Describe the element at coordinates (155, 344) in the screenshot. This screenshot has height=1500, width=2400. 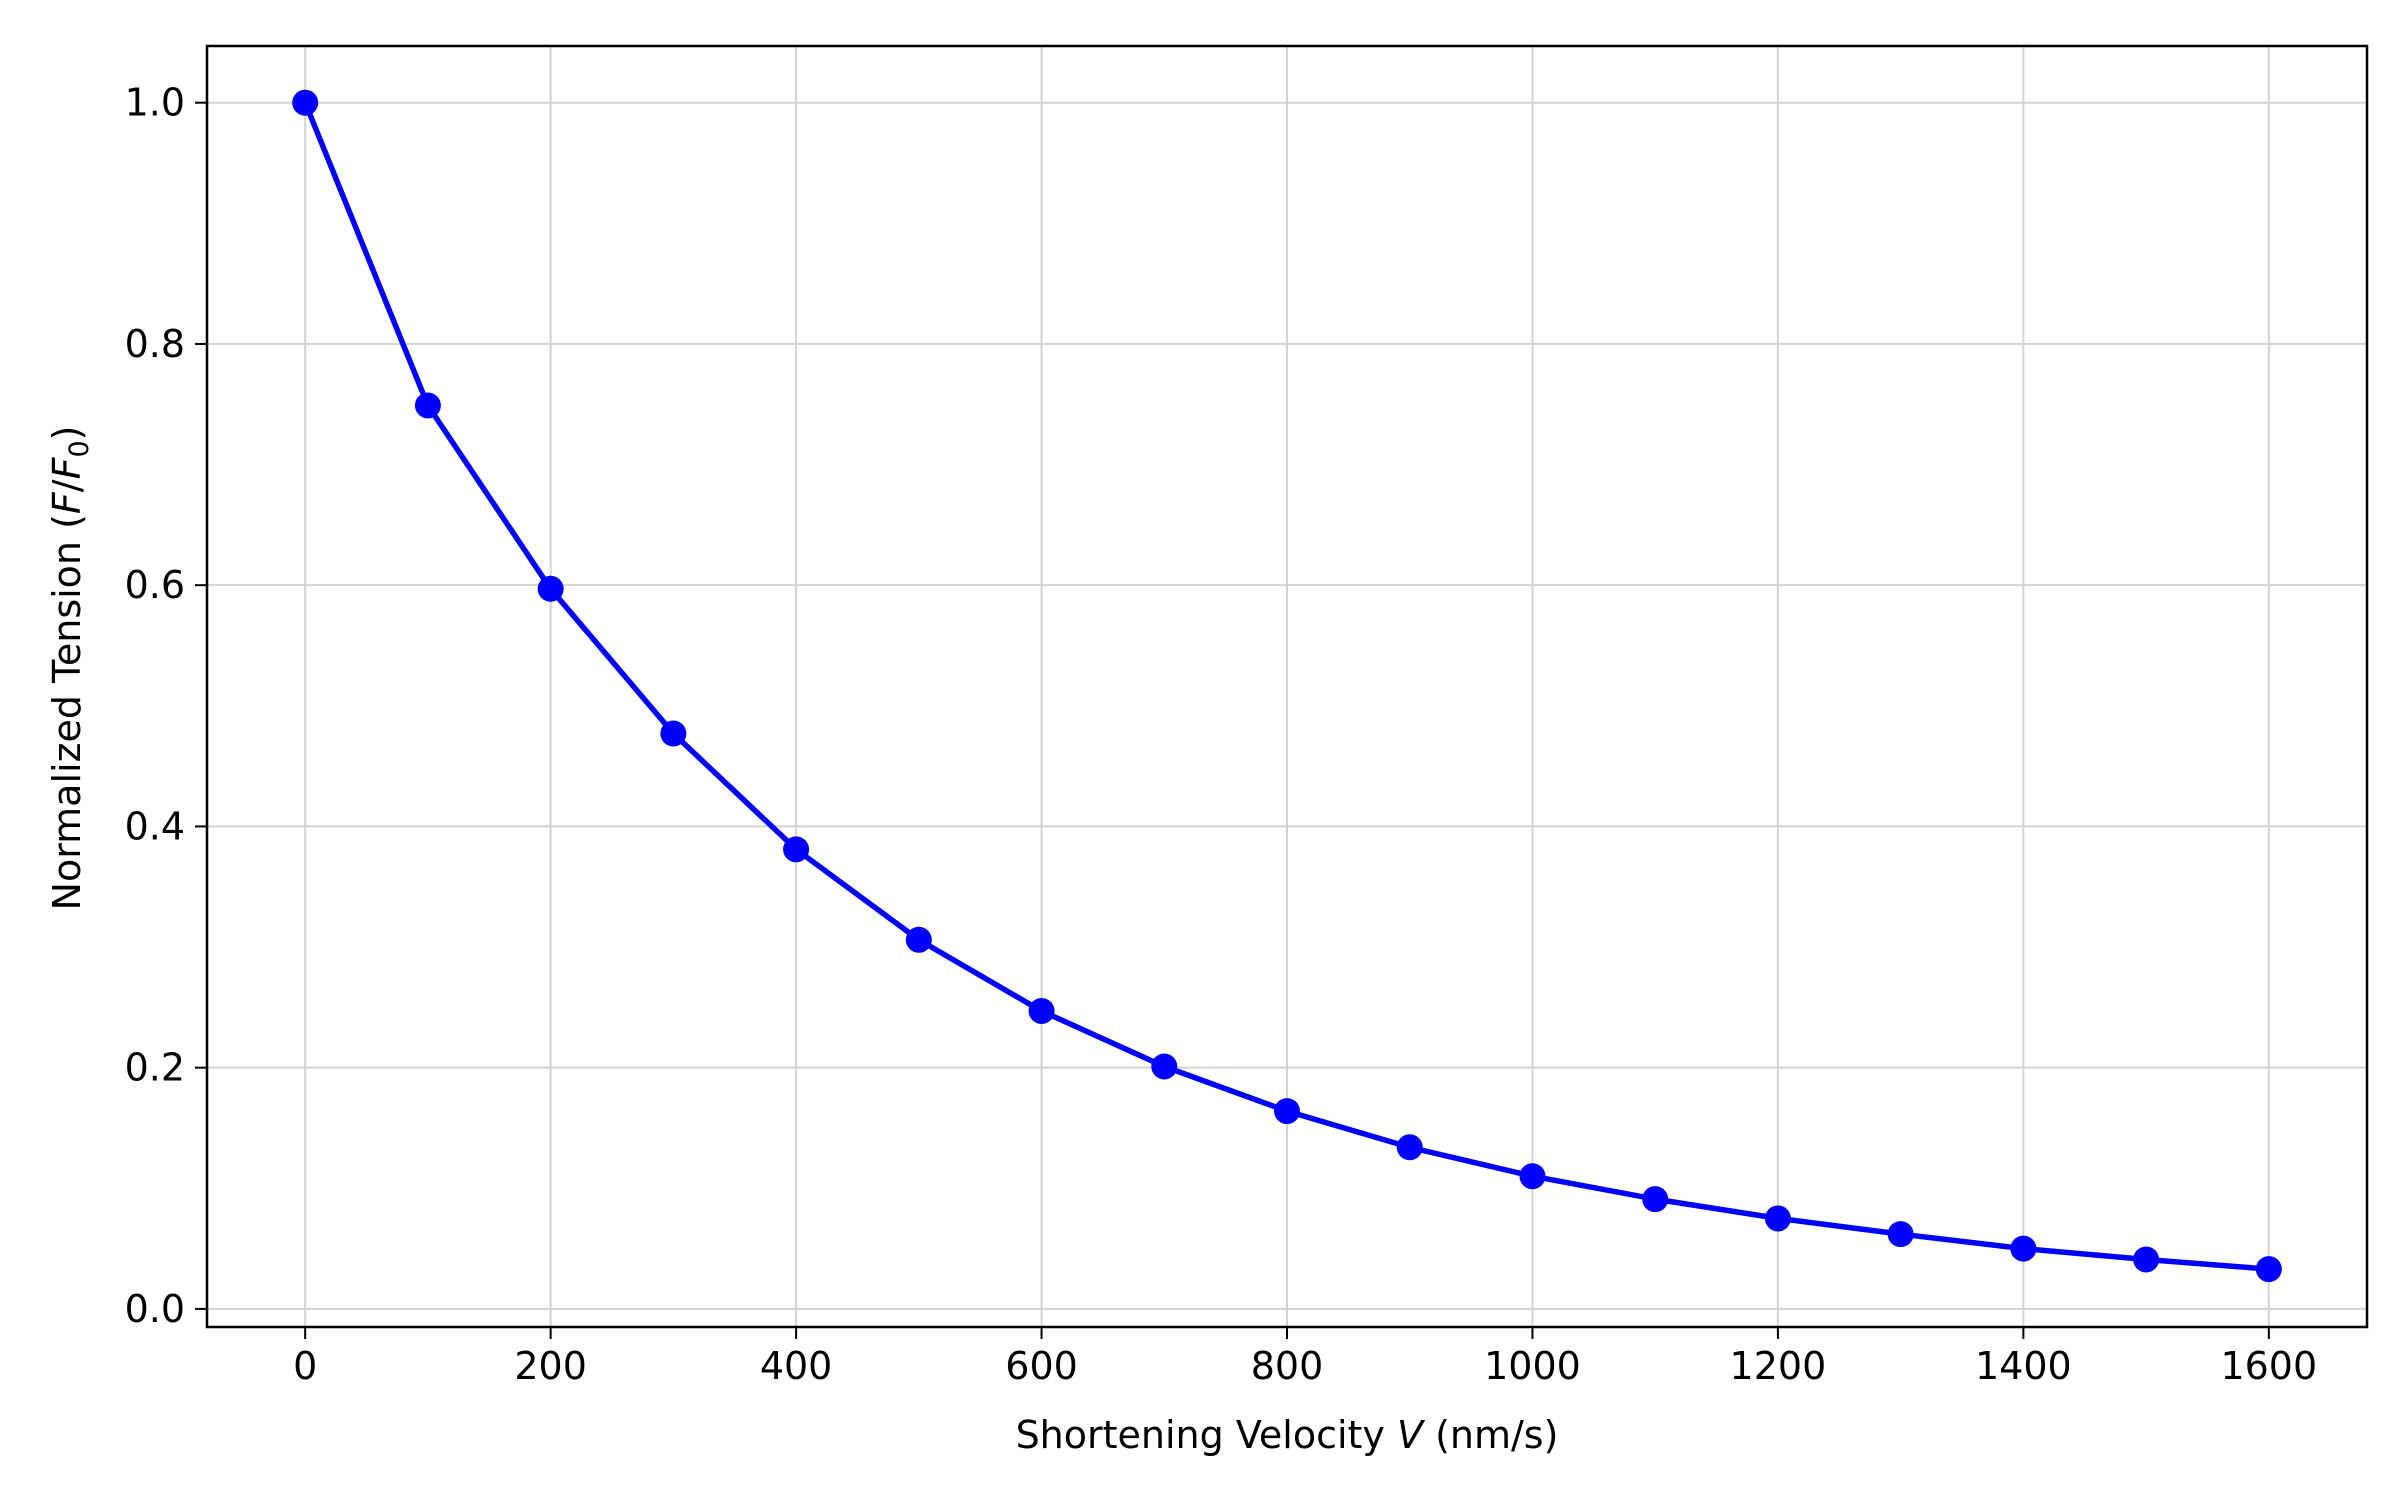
I see `y-tick-label: 0.8` at that location.